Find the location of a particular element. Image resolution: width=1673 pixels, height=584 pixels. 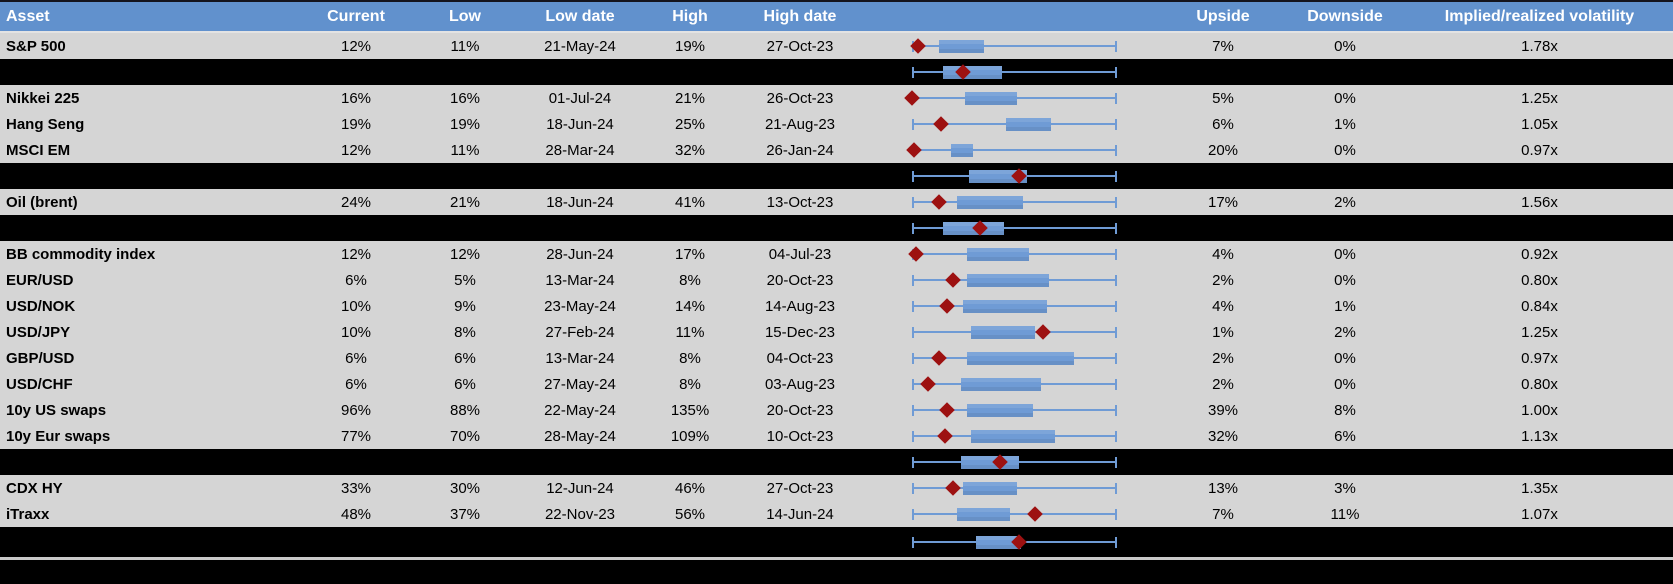

cell-high: 8% is located at coordinates (690, 384).